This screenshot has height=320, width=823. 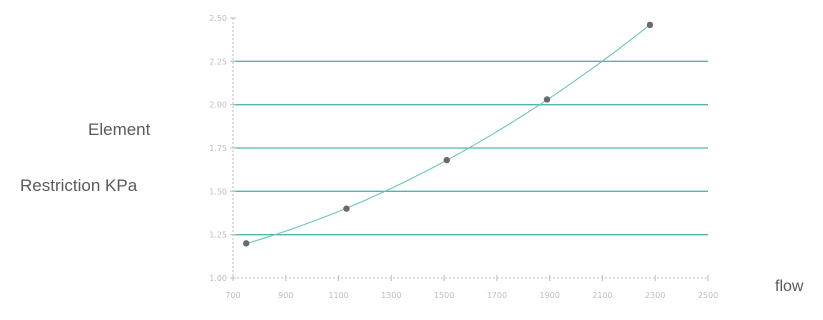 I want to click on y-tick-label-5: 2.25, so click(x=218, y=61).